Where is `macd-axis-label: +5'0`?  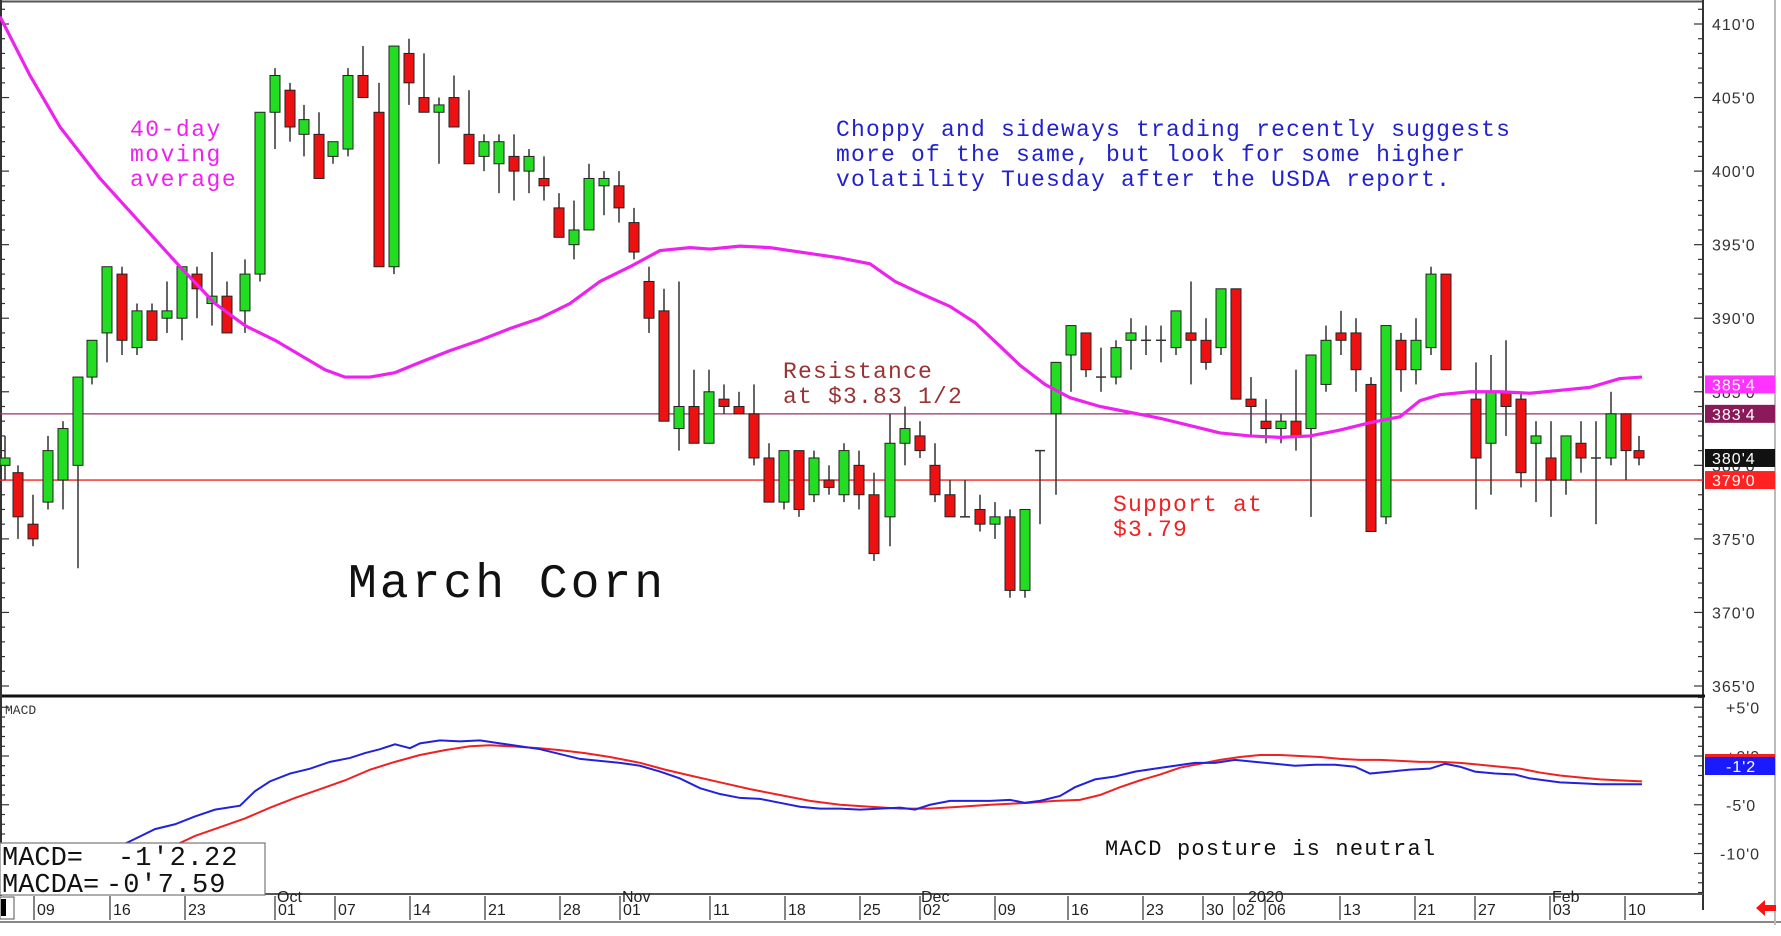 macd-axis-label: +5'0 is located at coordinates (1743, 708).